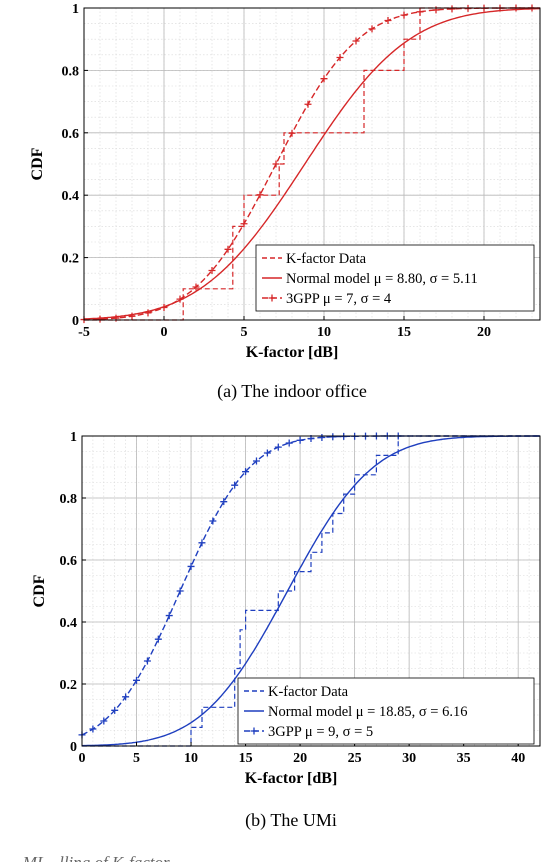  What do you see at coordinates (367, 712) in the screenshot?
I see `legend-label: Normal model μ = 18.85, σ = 6.16` at bounding box center [367, 712].